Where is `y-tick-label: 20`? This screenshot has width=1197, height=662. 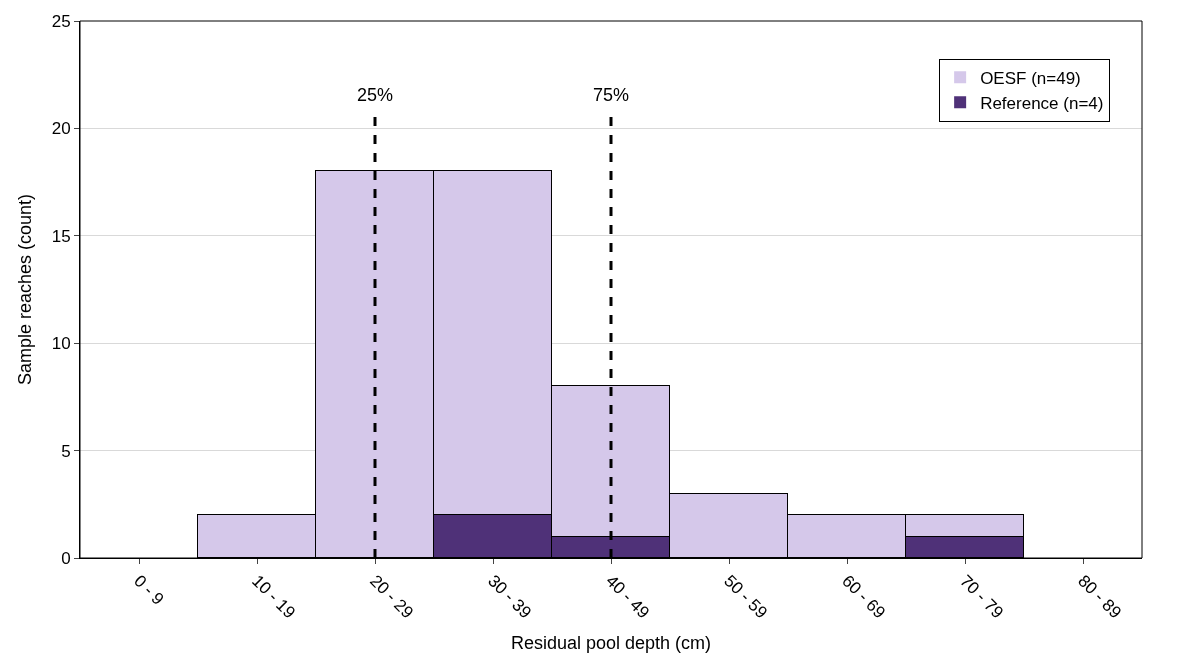
y-tick-label: 20 is located at coordinates (61, 129).